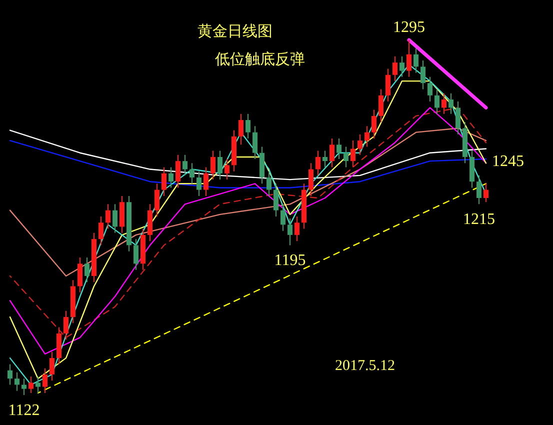  What do you see at coordinates (24, 410) in the screenshot?
I see `annotation: 1122` at bounding box center [24, 410].